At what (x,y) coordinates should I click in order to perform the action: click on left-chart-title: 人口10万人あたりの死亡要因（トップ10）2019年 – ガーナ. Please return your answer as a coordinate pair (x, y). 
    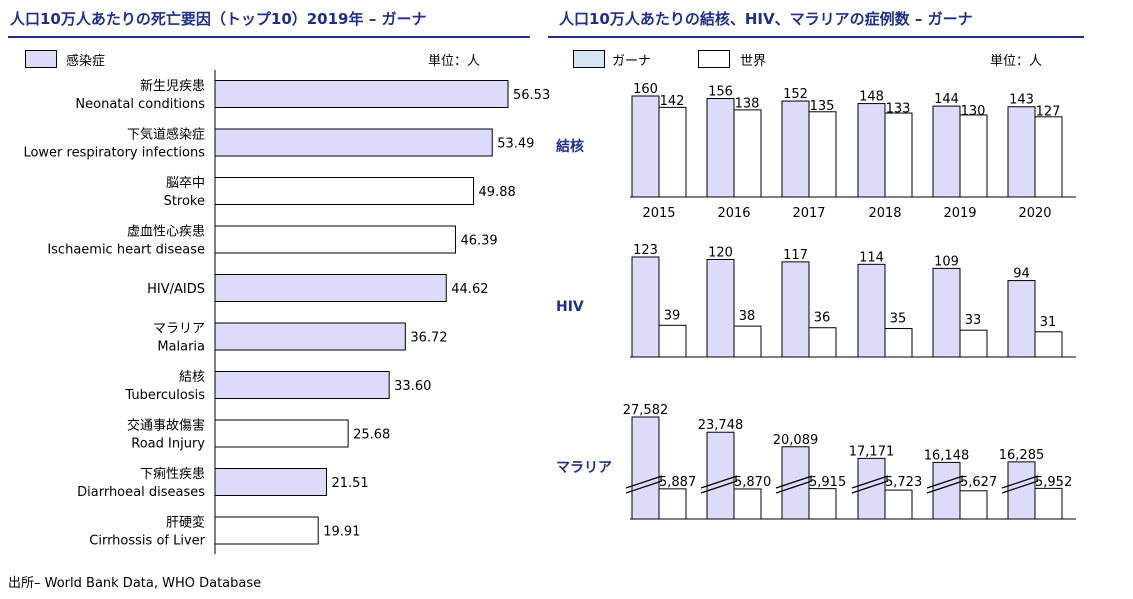
    Looking at the image, I should click on (218, 19).